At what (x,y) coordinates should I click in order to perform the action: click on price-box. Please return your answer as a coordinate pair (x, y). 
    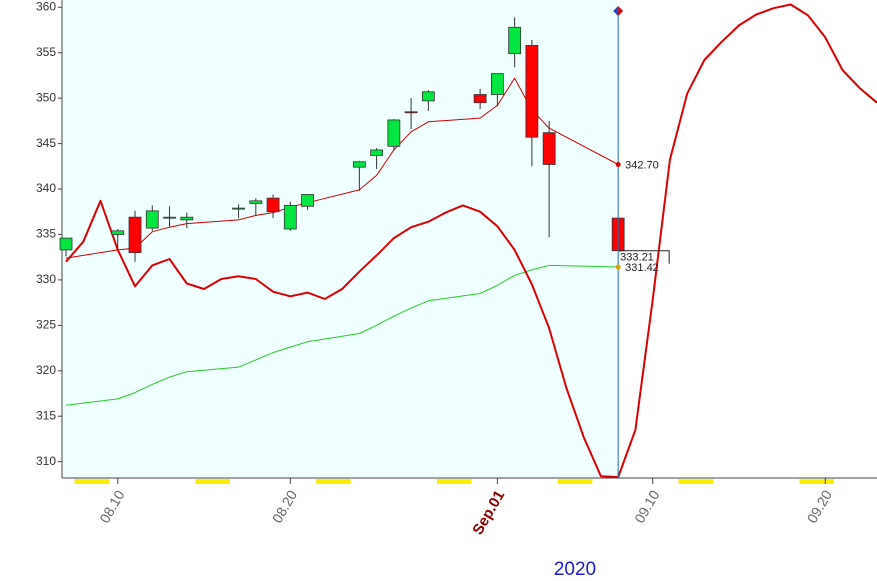
    Looking at the image, I should click on (644, 257).